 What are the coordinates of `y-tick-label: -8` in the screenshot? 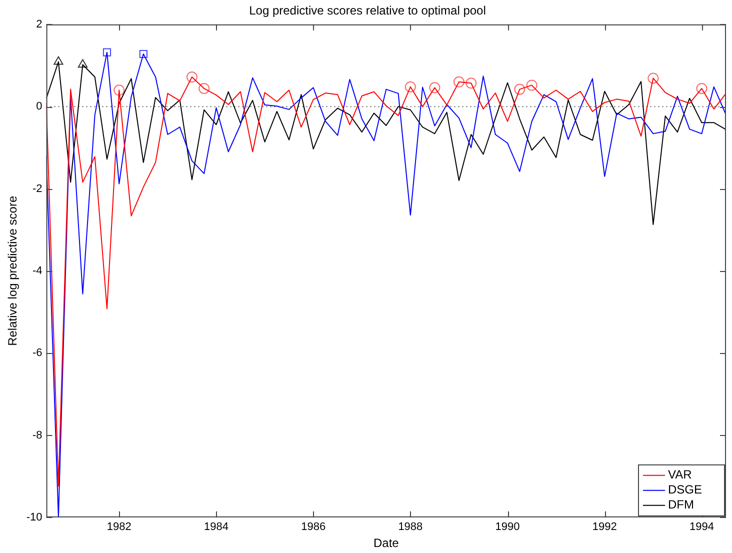 It's located at (37, 435).